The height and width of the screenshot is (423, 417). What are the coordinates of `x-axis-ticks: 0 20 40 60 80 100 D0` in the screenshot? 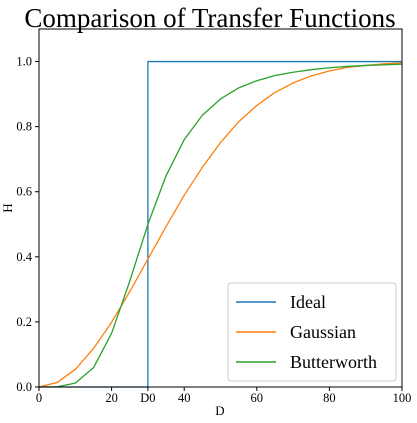 It's located at (224, 396).